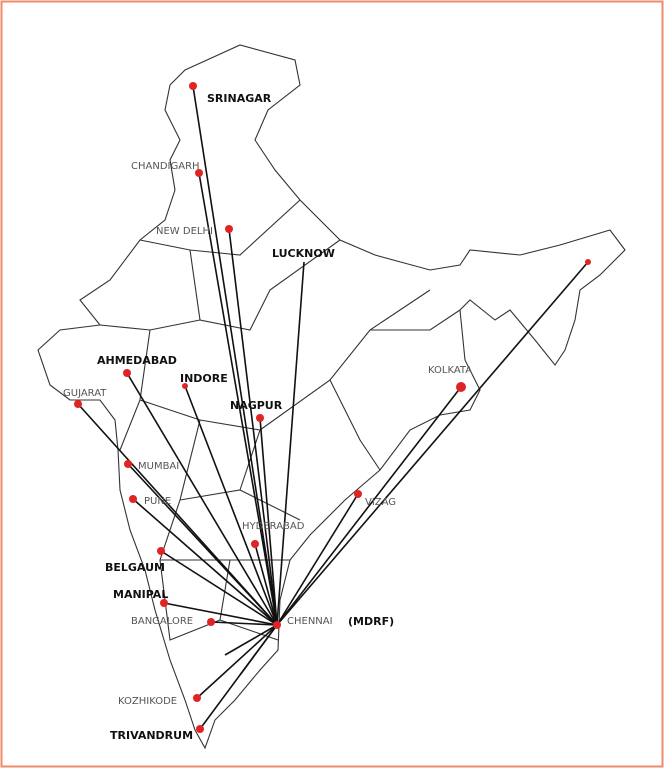 The image size is (664, 768). Describe the element at coordinates (137, 360) in the screenshot. I see `city-label: AHMEDABAD` at that location.